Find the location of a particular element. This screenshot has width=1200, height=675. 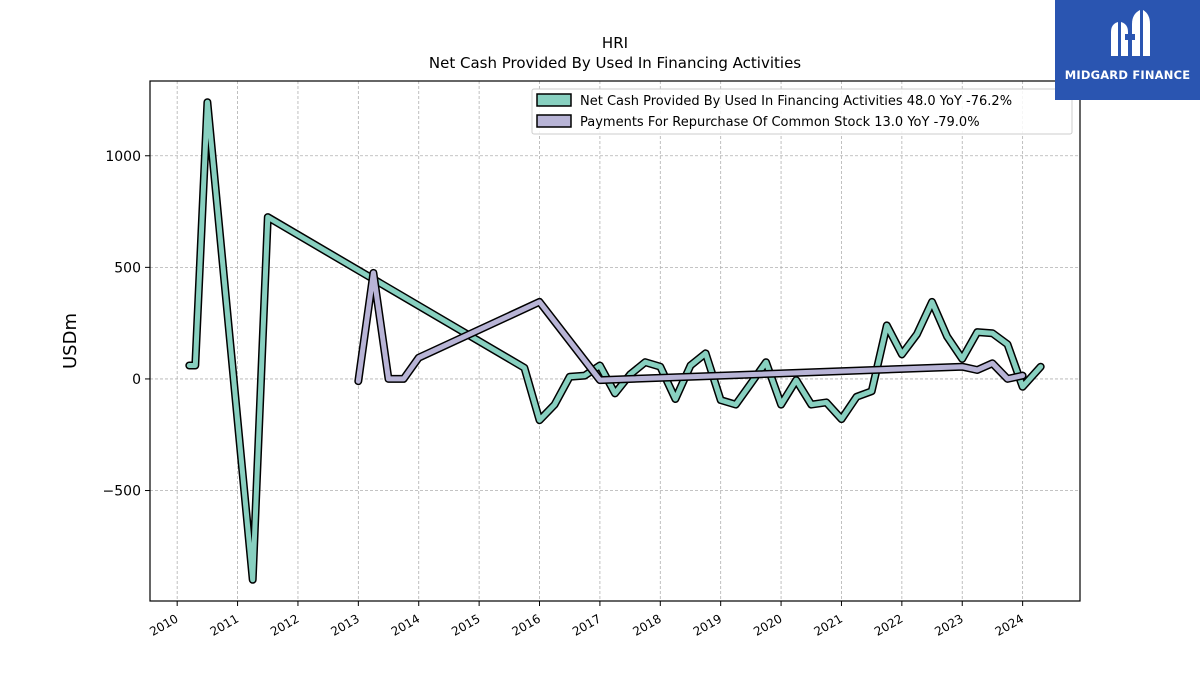

x-tick-label: 2024 is located at coordinates (1009, 624).